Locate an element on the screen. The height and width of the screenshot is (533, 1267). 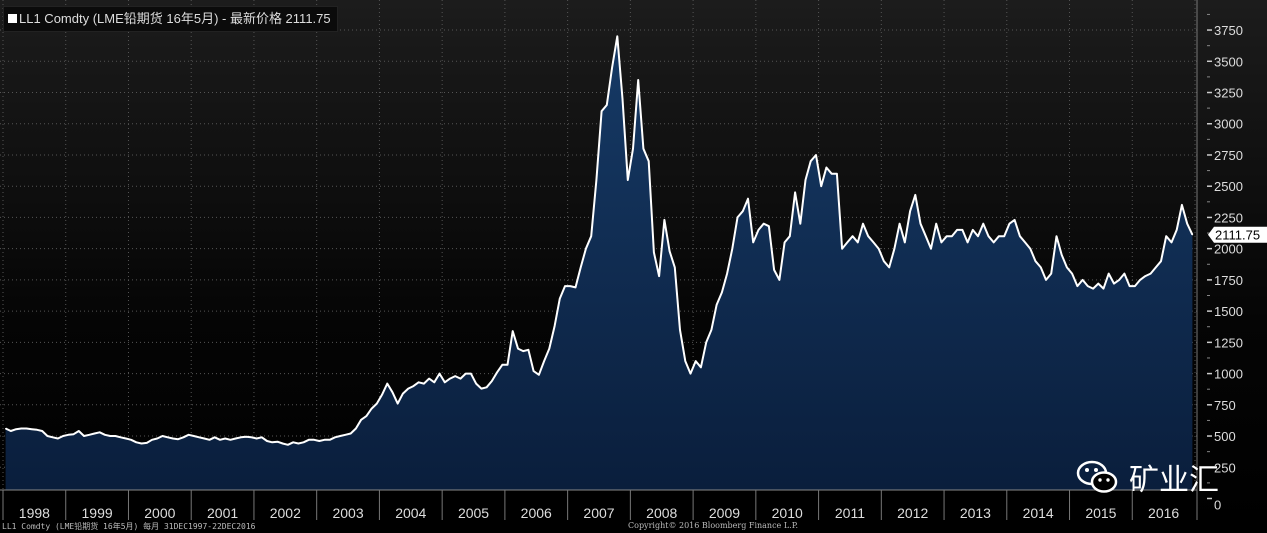
x-axis-band is located at coordinates (598, 505).